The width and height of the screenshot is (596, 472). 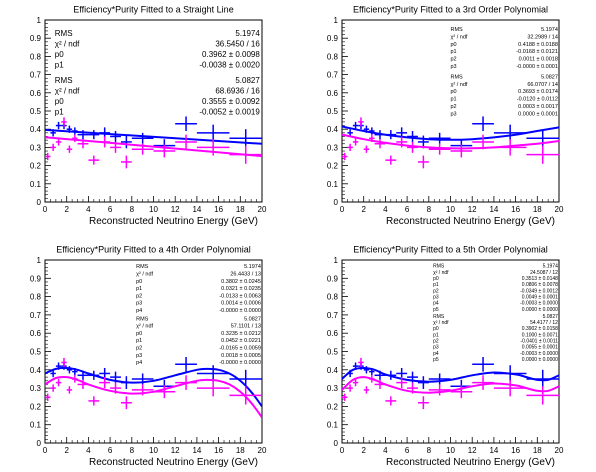 I want to click on stats-value: -0.0168 ± 0.0121, so click(x=537, y=52).